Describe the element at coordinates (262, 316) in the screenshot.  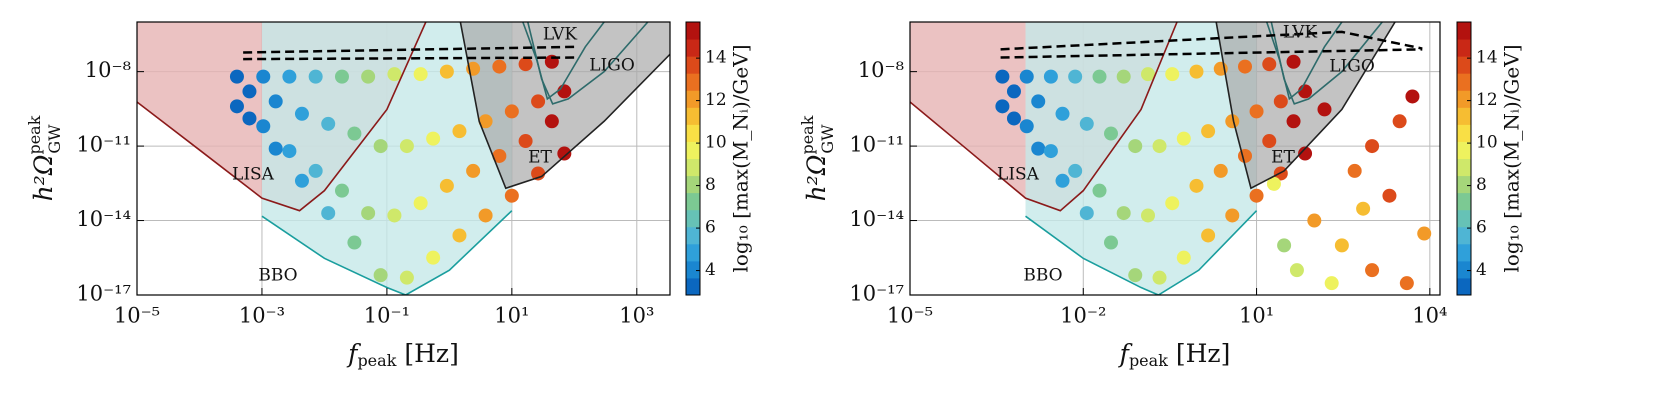
I see `x-tick-label: 10⁻³` at that location.